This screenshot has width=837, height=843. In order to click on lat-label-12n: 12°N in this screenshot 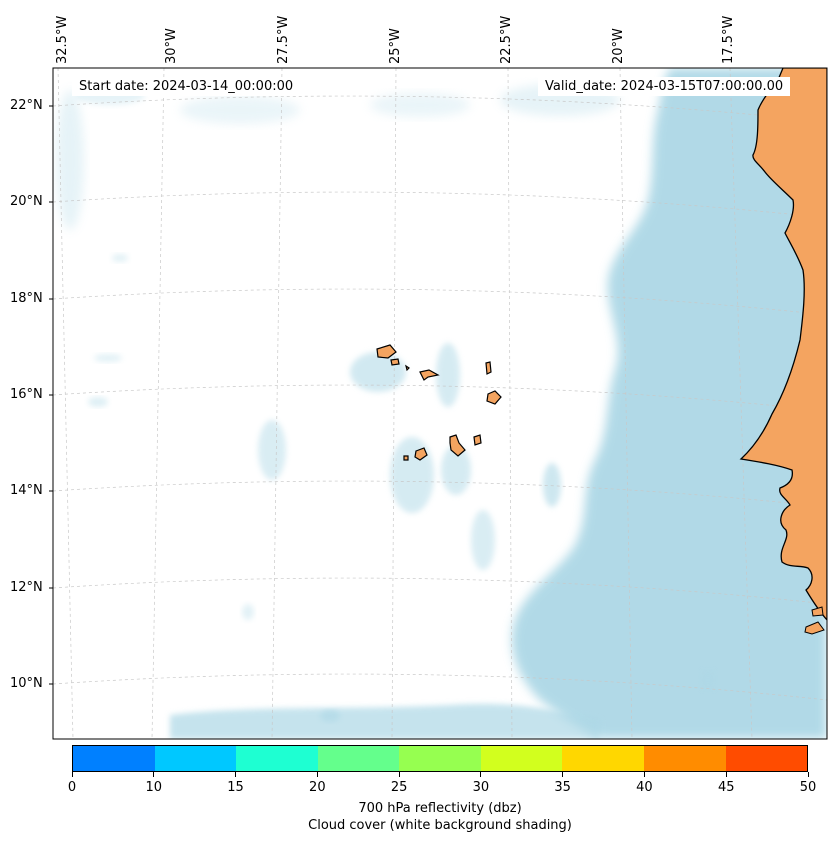, I will do `click(26, 587)`.